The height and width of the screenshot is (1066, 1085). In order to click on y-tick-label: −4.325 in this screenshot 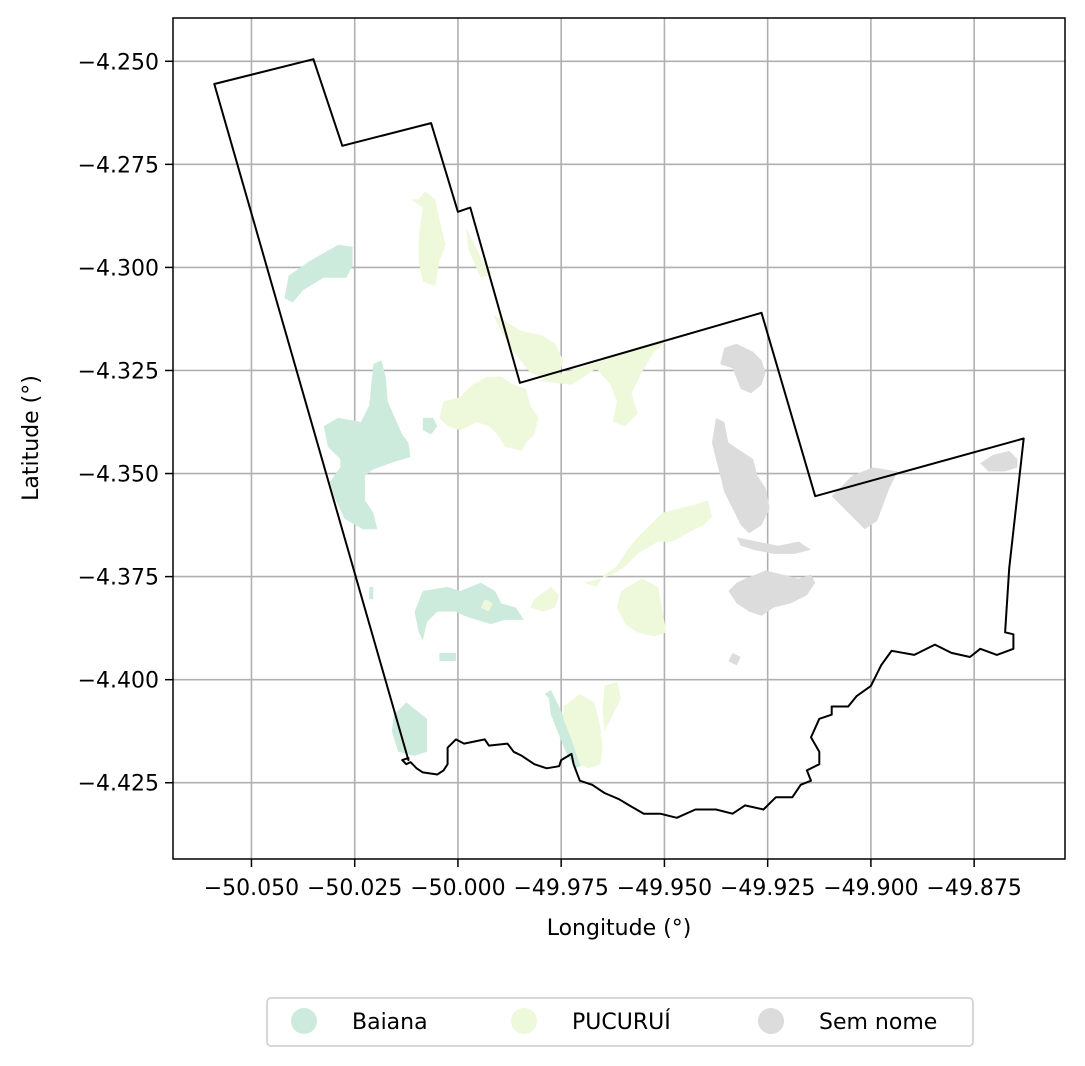, I will do `click(118, 371)`.